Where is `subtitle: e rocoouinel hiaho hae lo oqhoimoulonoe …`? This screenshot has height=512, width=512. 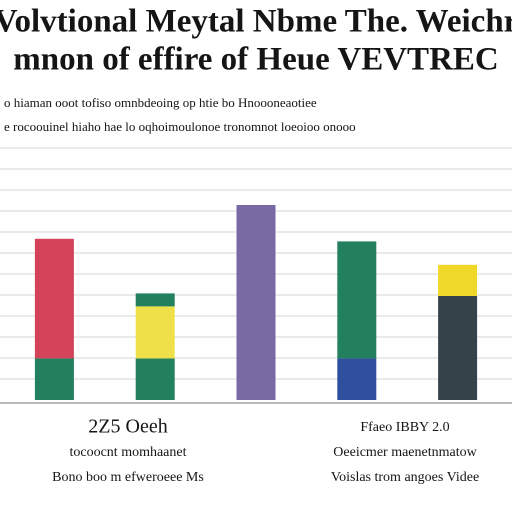 subtitle: e rocoouinel hiaho hae lo oqhoimoulonoe … is located at coordinates (180, 126).